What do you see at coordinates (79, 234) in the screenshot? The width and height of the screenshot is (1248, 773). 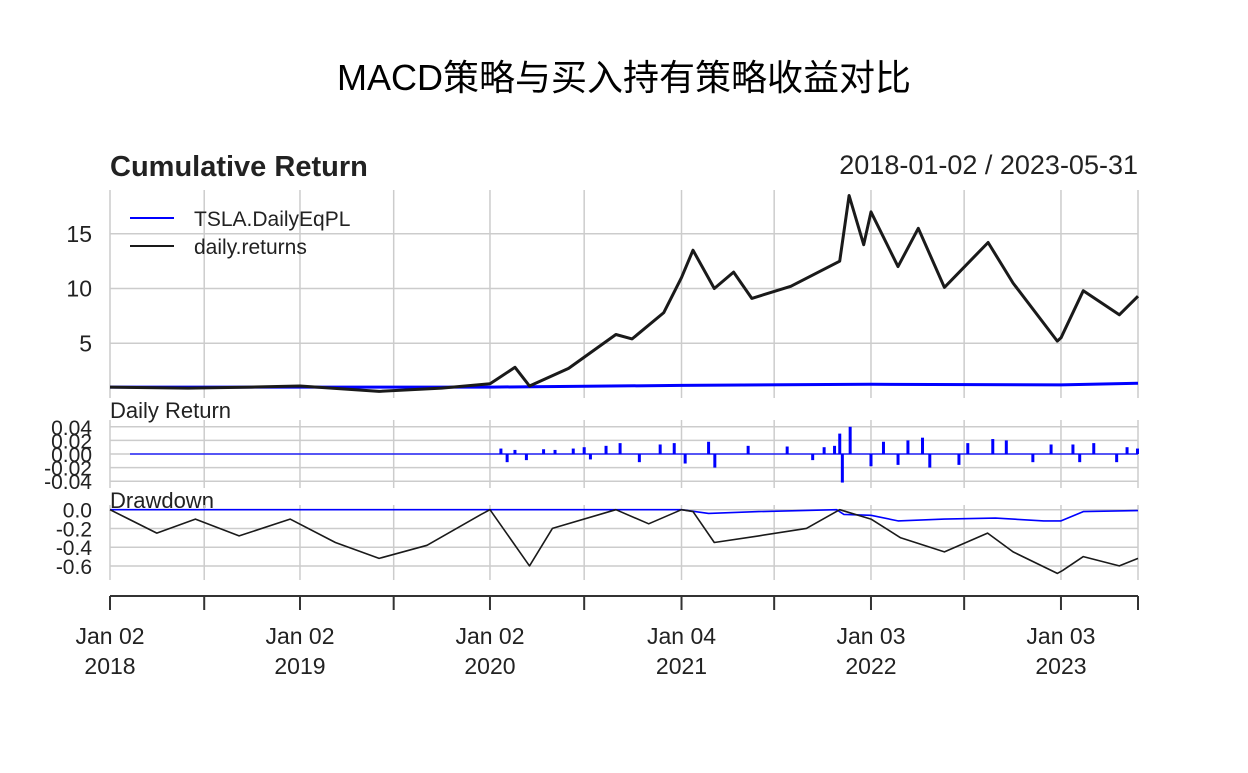 I see `y-tick-label: 15` at bounding box center [79, 234].